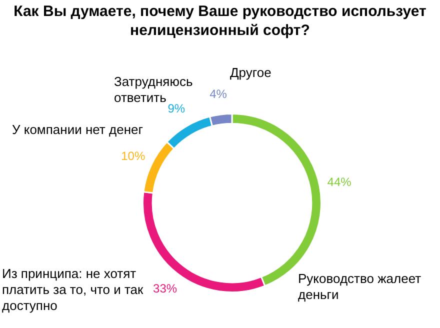 The width and height of the screenshot is (440, 328). I want to click on chart-title: Как Вы думаете, почему Ваше руководство использует нелицензионный софт?, so click(220, 21).